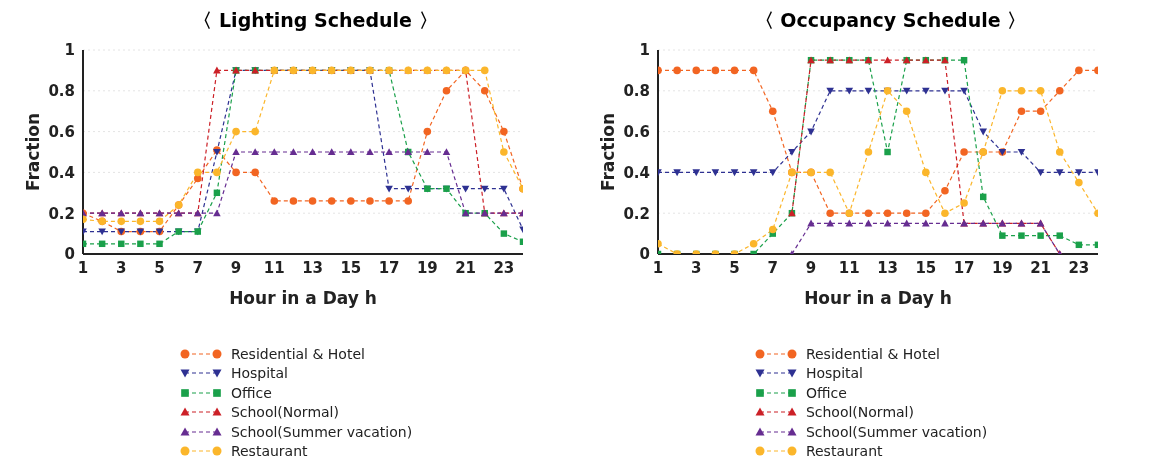 The image size is (1166, 467). What do you see at coordinates (315, 20) in the screenshot?
I see `chart-title: 〈 Lighting Schedule 〉` at bounding box center [315, 20].